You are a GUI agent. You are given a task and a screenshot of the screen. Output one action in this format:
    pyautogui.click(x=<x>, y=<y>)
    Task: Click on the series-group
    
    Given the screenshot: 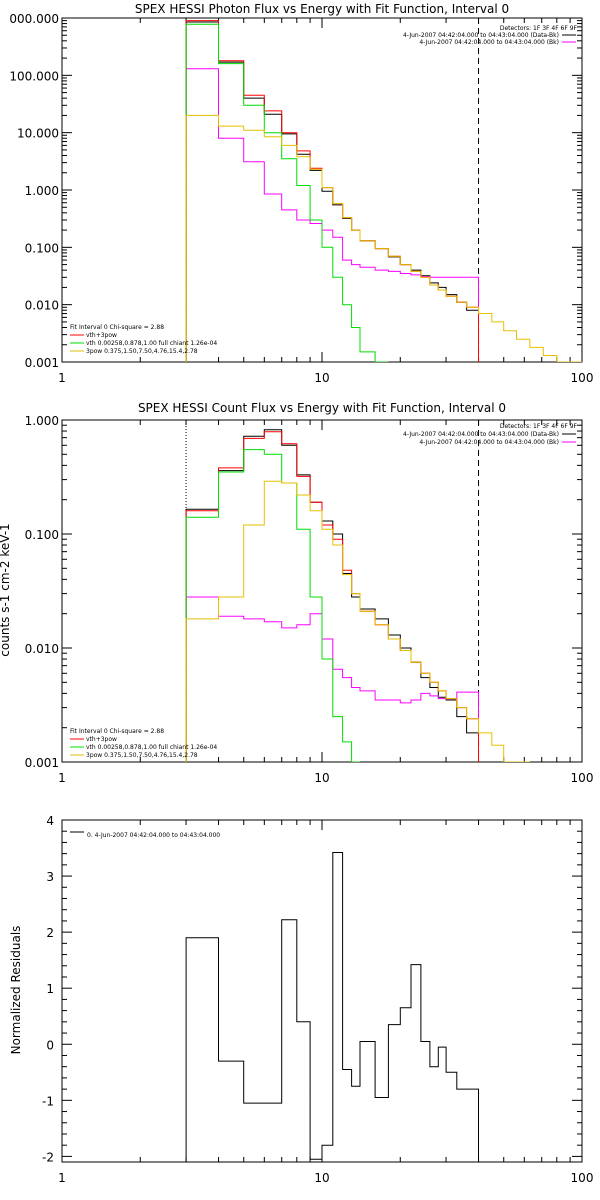 What is the action you would take?
    pyautogui.click(x=332, y=1007)
    